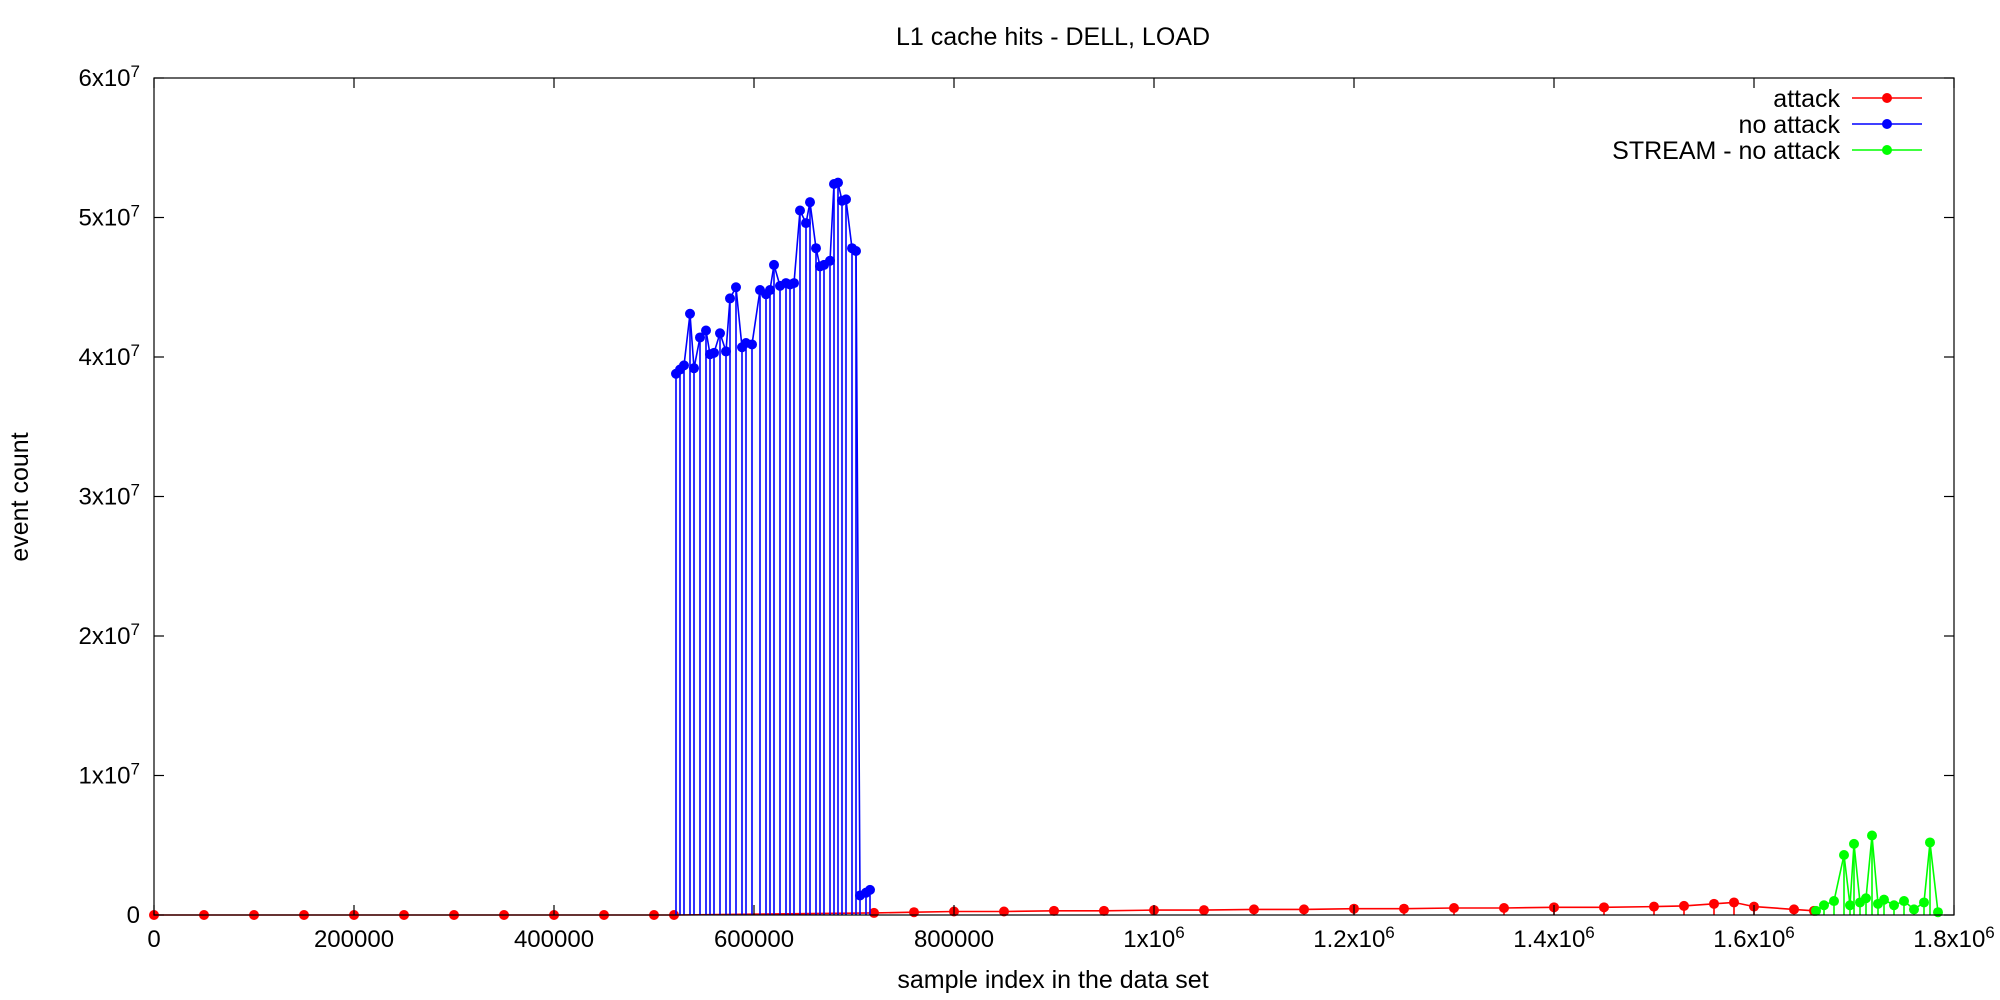 The image size is (2000, 1000). What do you see at coordinates (1726, 151) in the screenshot?
I see `legend-label: STREAM - no attack` at bounding box center [1726, 151].